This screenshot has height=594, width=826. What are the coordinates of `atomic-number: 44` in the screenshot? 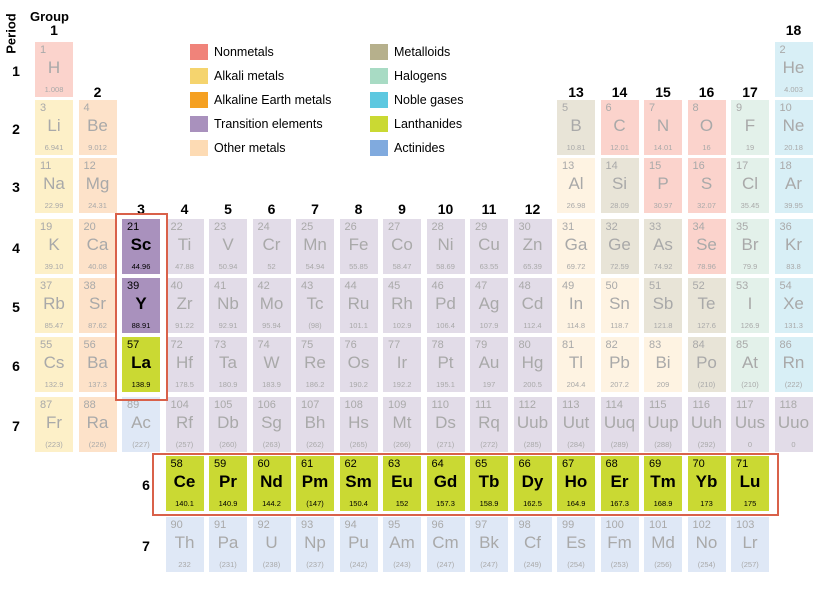 It's located at (350, 286).